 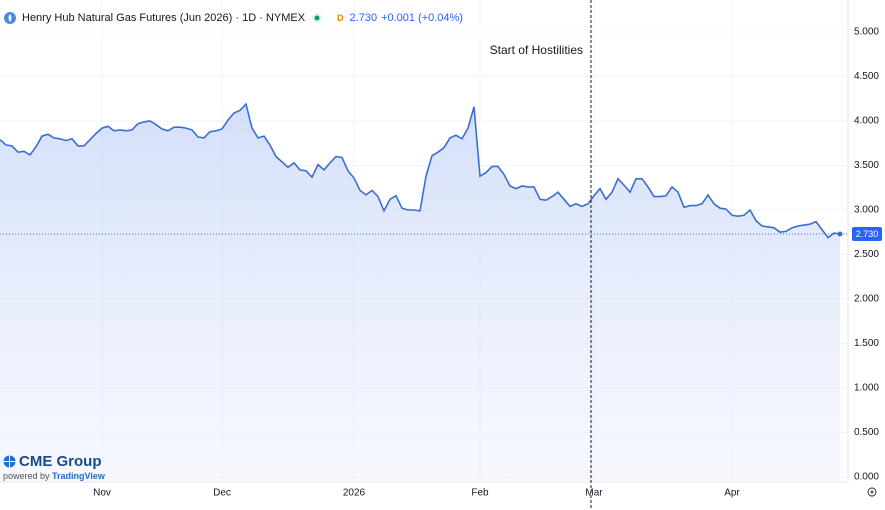 I want to click on price-tag, so click(x=867, y=234).